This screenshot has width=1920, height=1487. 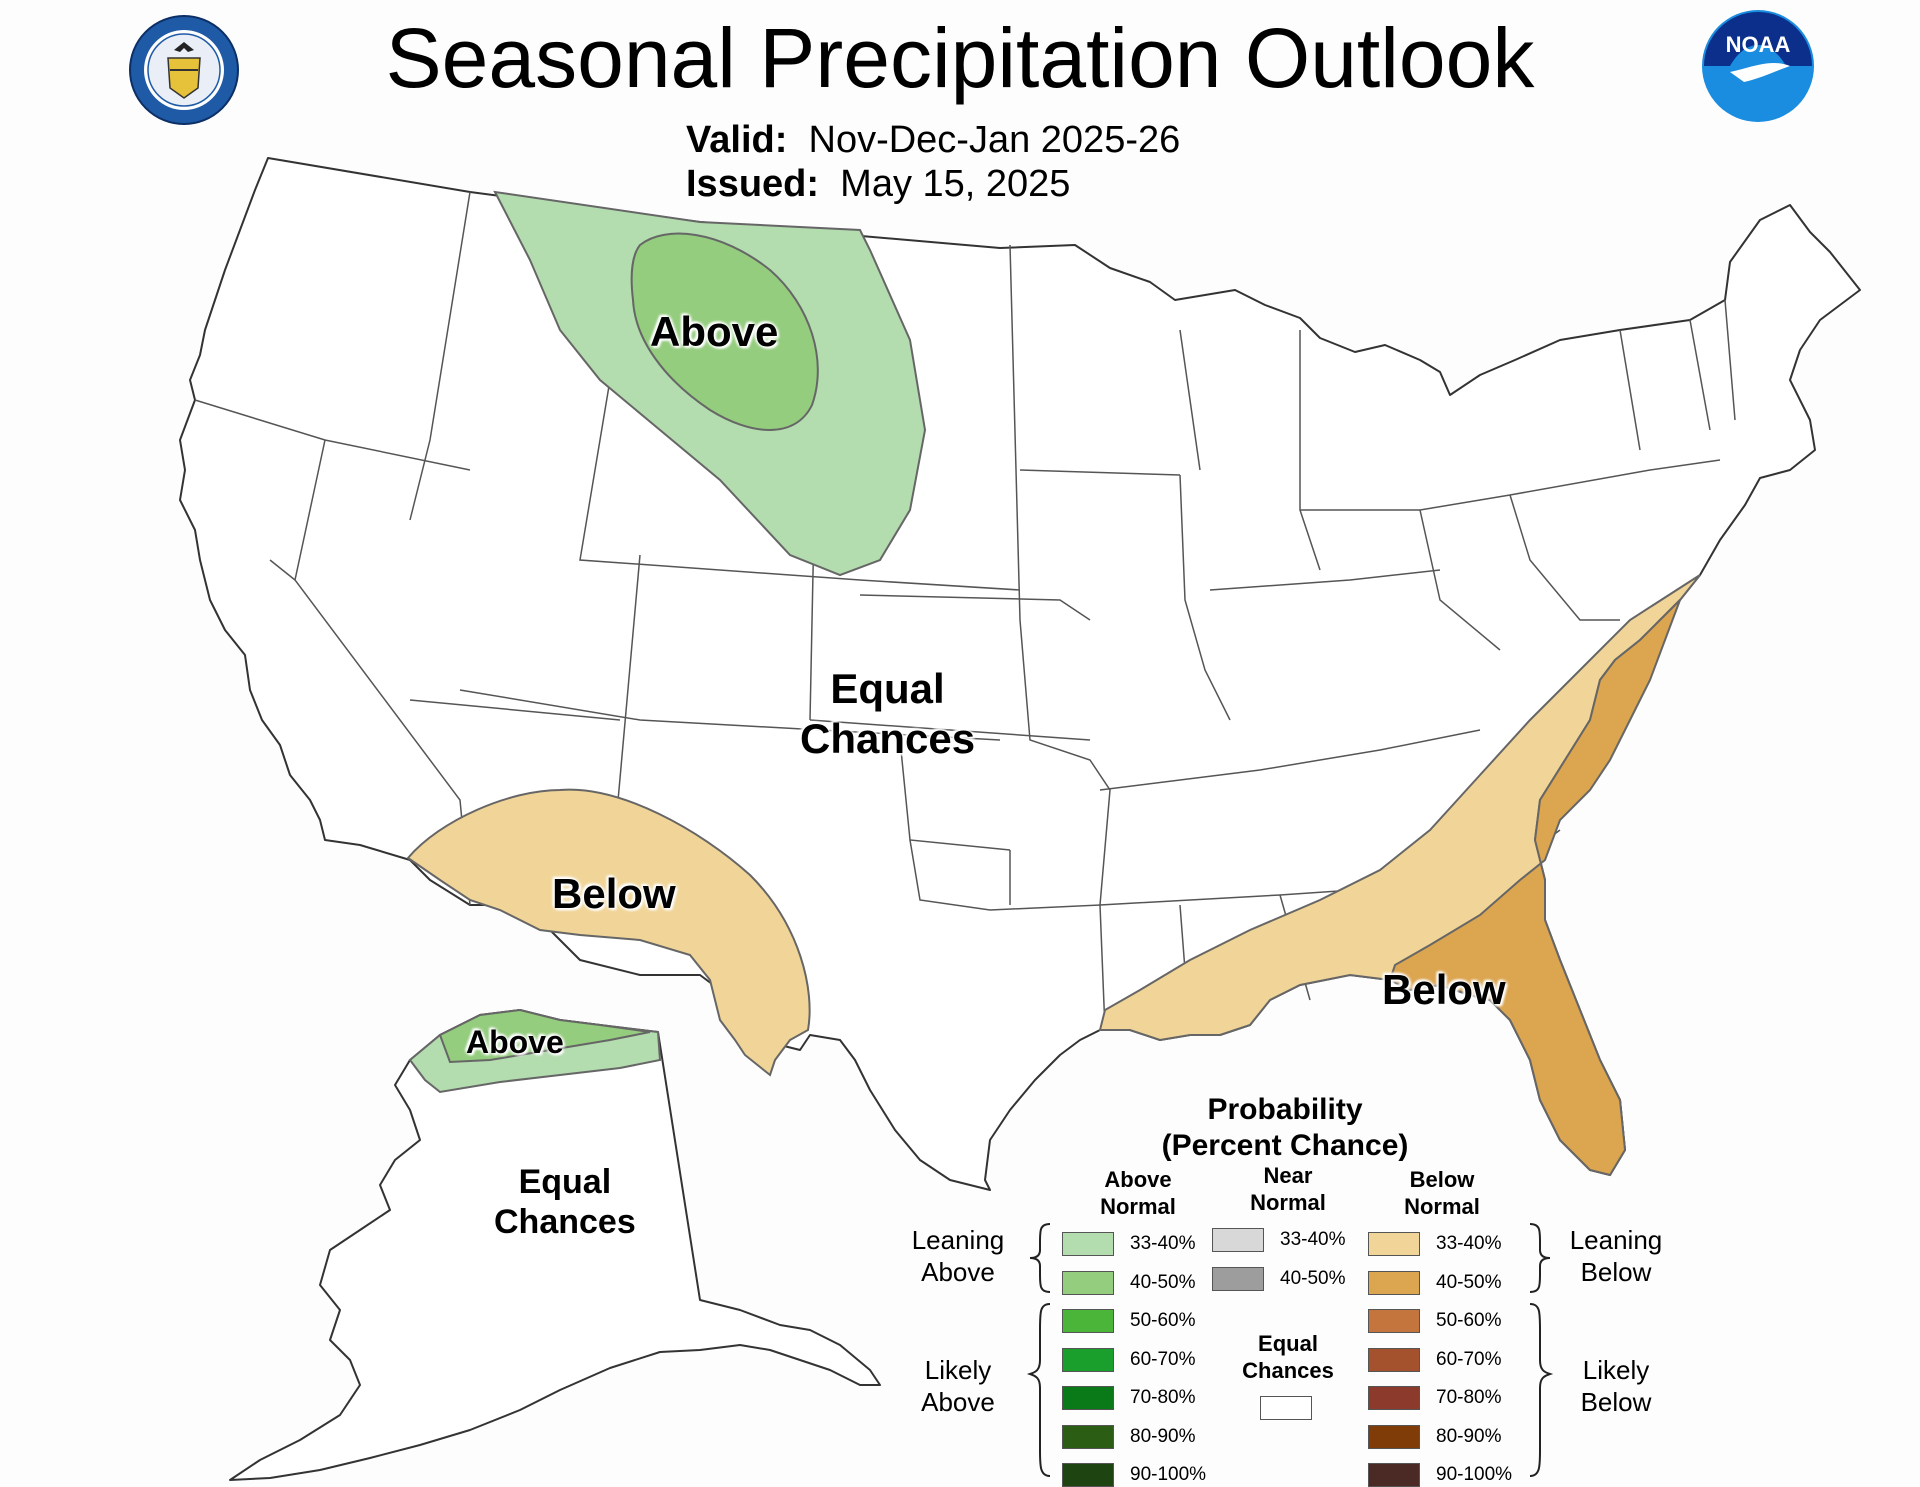 What do you see at coordinates (184, 70) in the screenshot?
I see `commerce-seal-logo` at bounding box center [184, 70].